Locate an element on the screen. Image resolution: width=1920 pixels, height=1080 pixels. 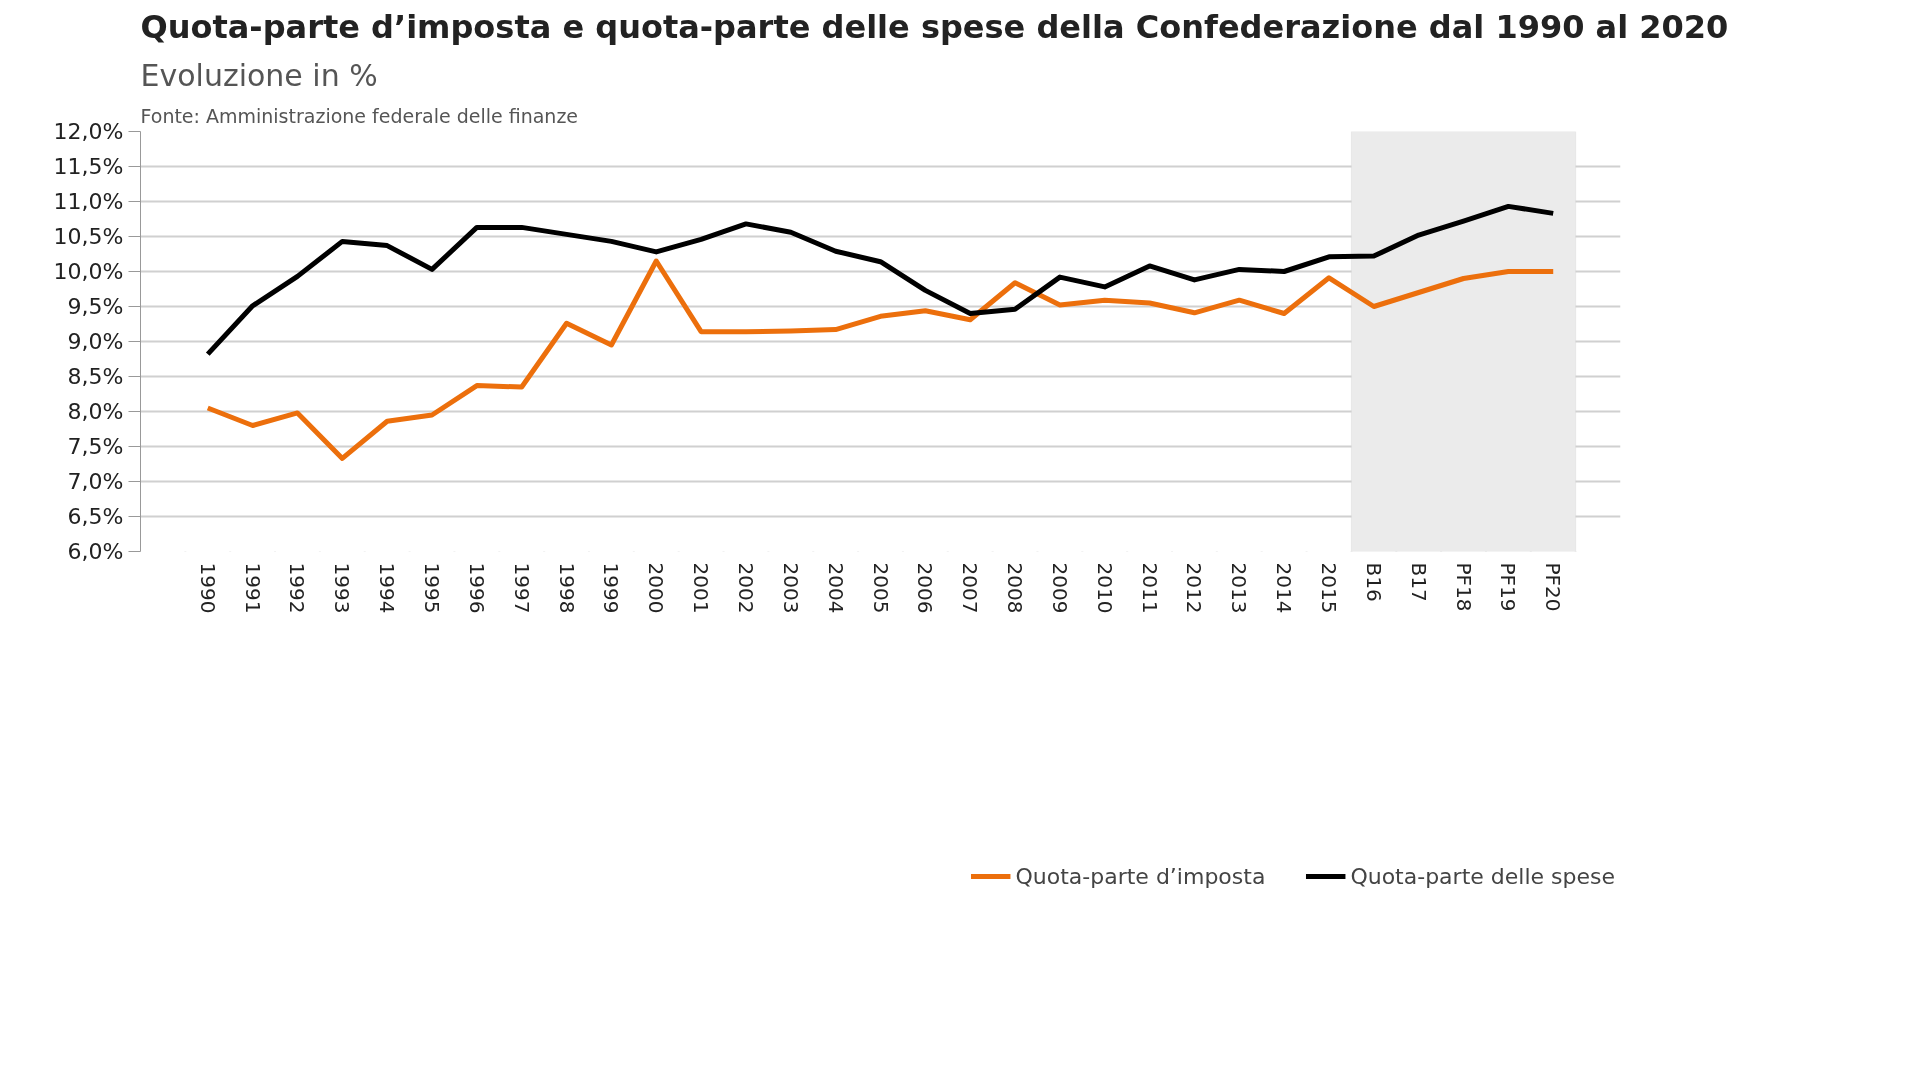
x-tick-label: 2008 is located at coordinates (1015, 588).